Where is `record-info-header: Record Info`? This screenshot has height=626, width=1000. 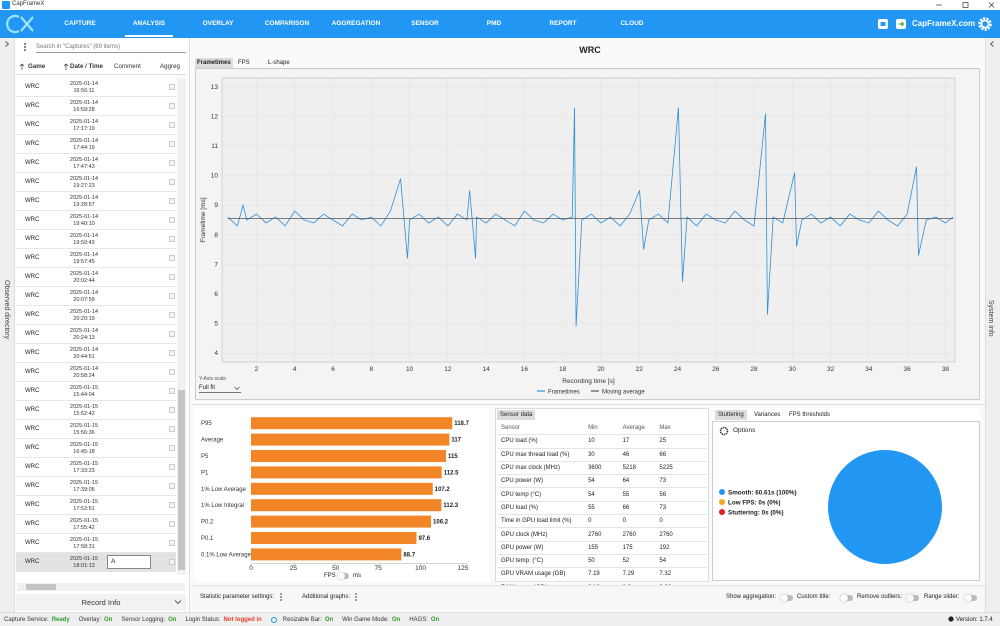
record-info-header: Record Info is located at coordinates (101, 602).